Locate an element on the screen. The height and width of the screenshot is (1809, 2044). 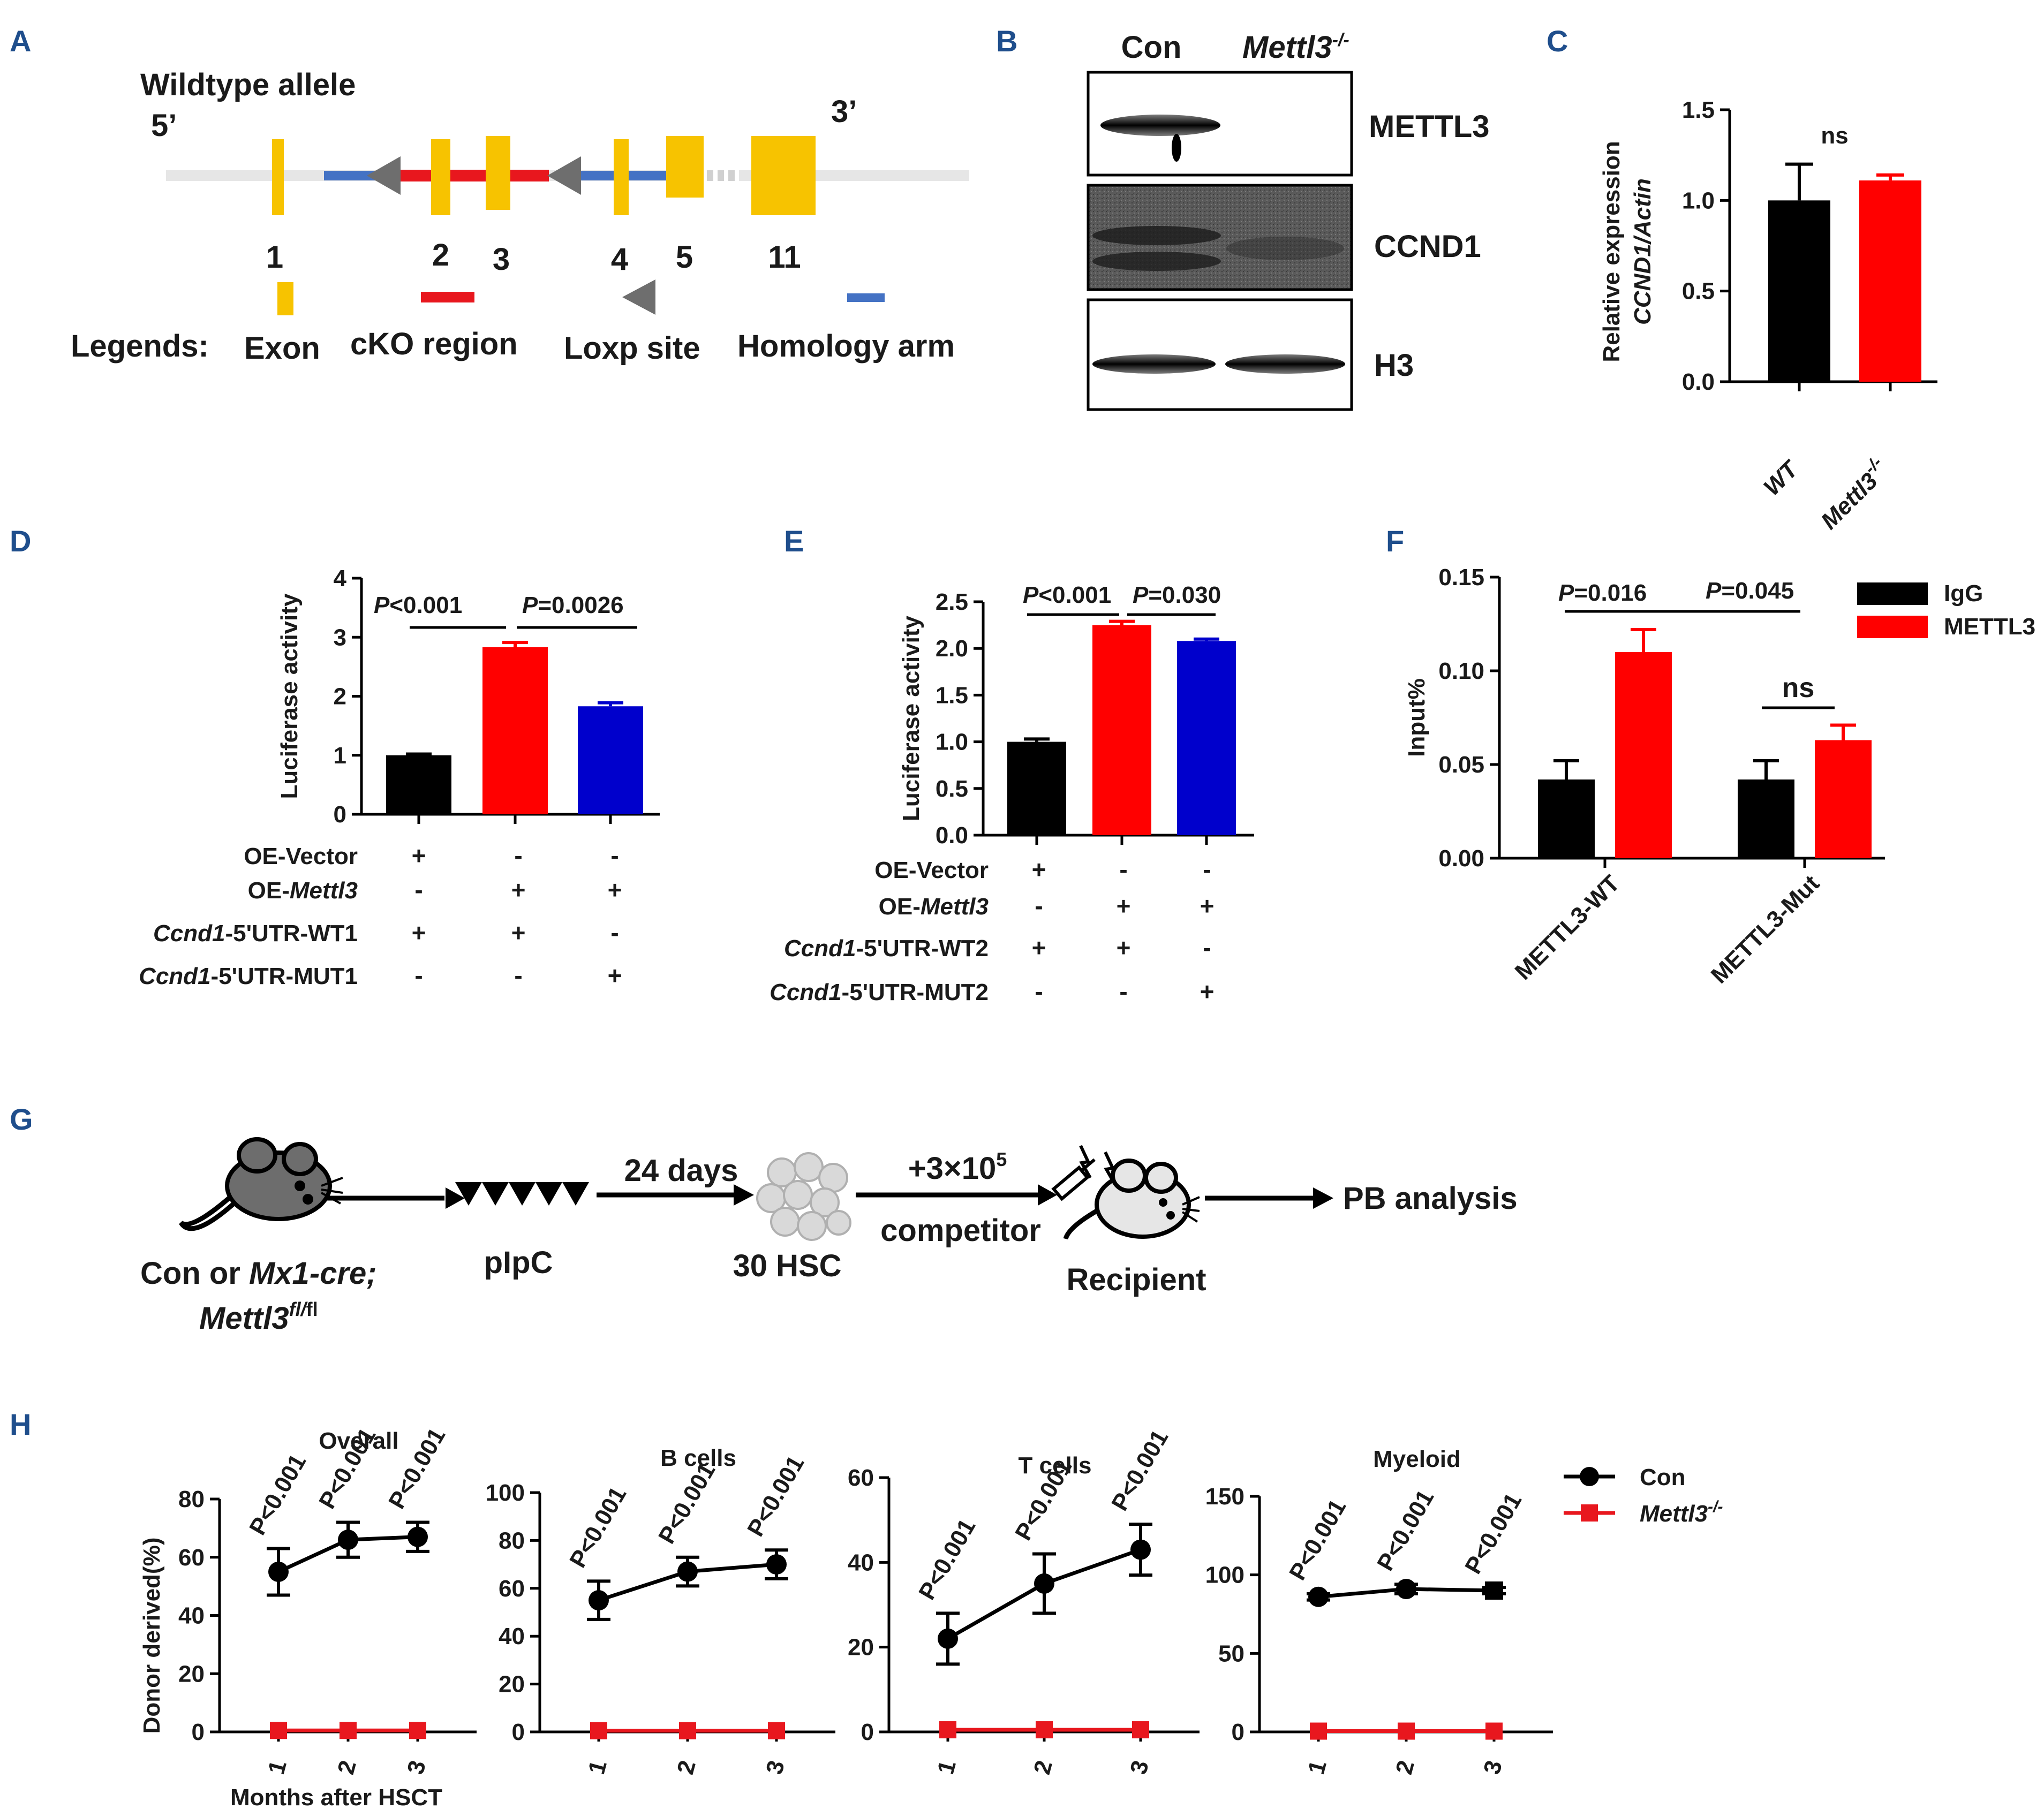
legend-exon: Exon is located at coordinates (282, 348).